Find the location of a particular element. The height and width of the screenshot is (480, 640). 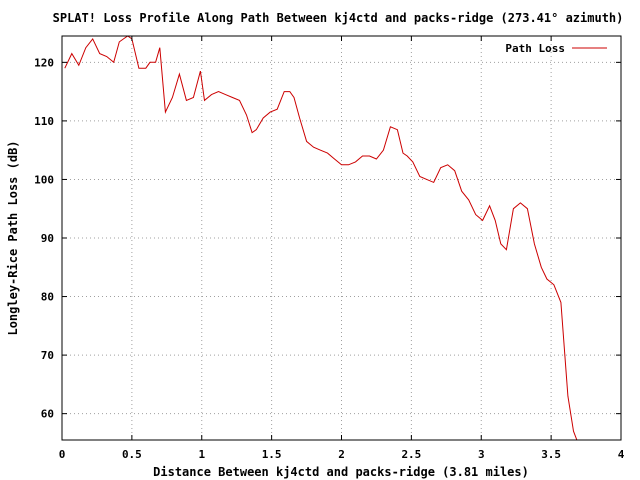

legend-entry-path-loss: Path Loss is located at coordinates (535, 48).